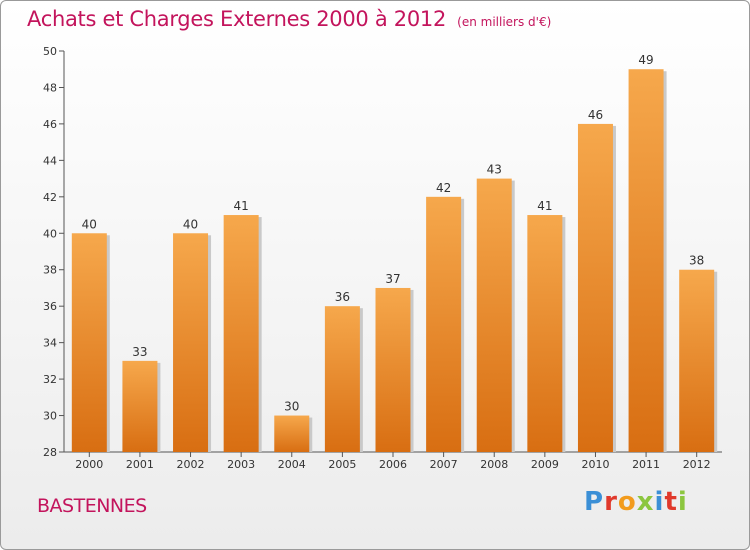 The width and height of the screenshot is (750, 550). What do you see at coordinates (696, 261) in the screenshot?
I see `data-label: 38` at bounding box center [696, 261].